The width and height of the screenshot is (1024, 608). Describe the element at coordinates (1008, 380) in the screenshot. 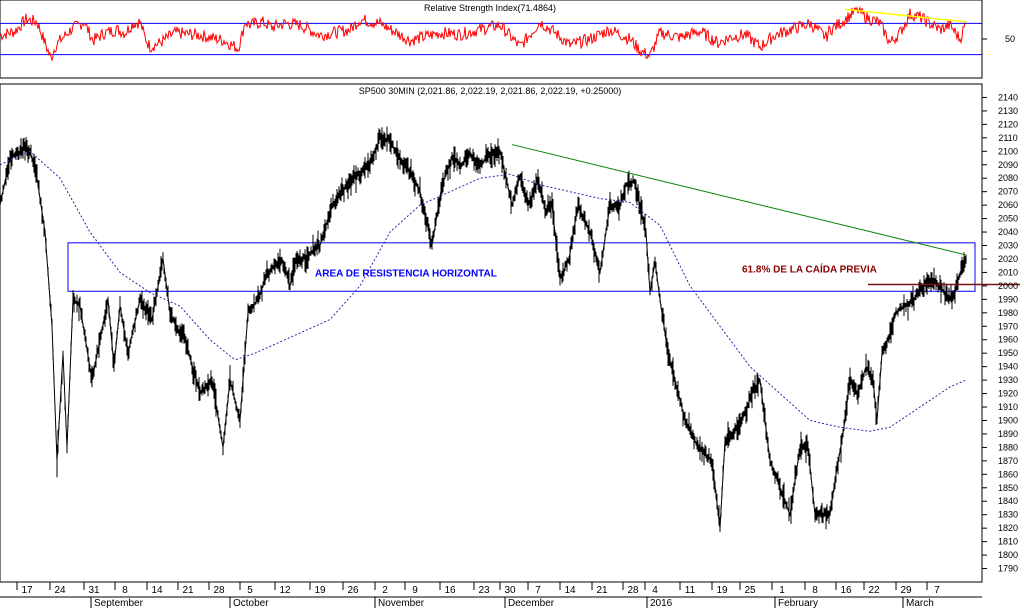

I see `price-y-tick-label-14: 1930` at that location.